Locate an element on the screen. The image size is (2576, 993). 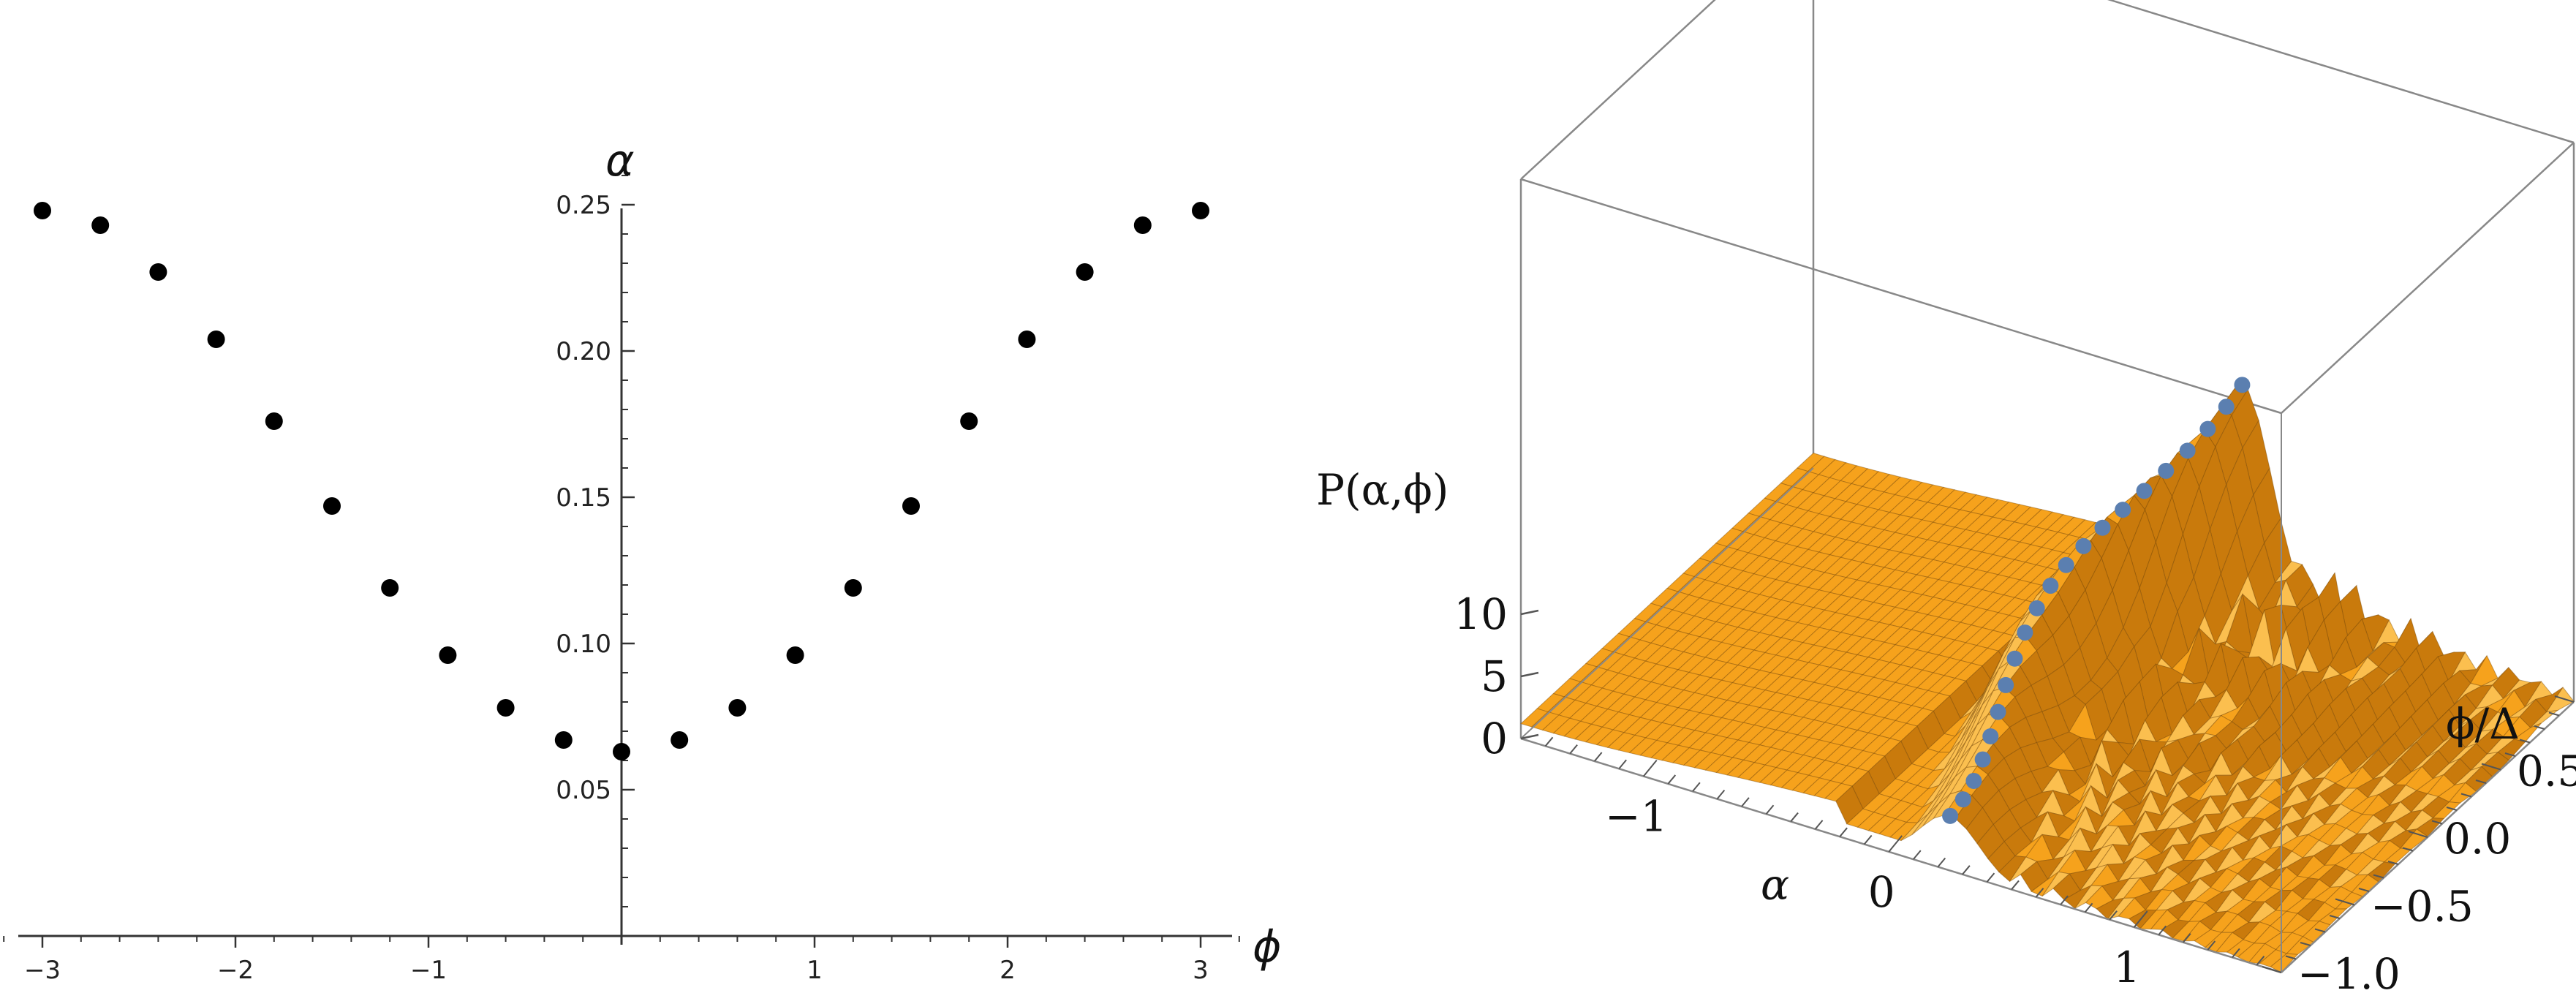
y-tick-label: 0.15 is located at coordinates (583, 498).